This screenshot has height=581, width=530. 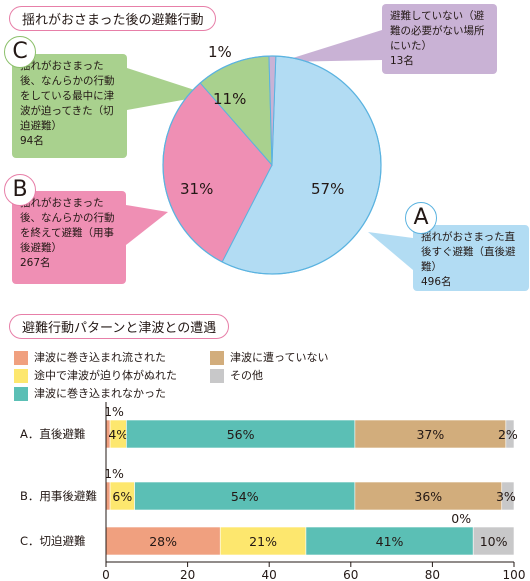 I want to click on callout-b: 揺れがおさまった後、なんらかの行動を終えて避難（用事後避難） 267名, so click(x=69, y=237).